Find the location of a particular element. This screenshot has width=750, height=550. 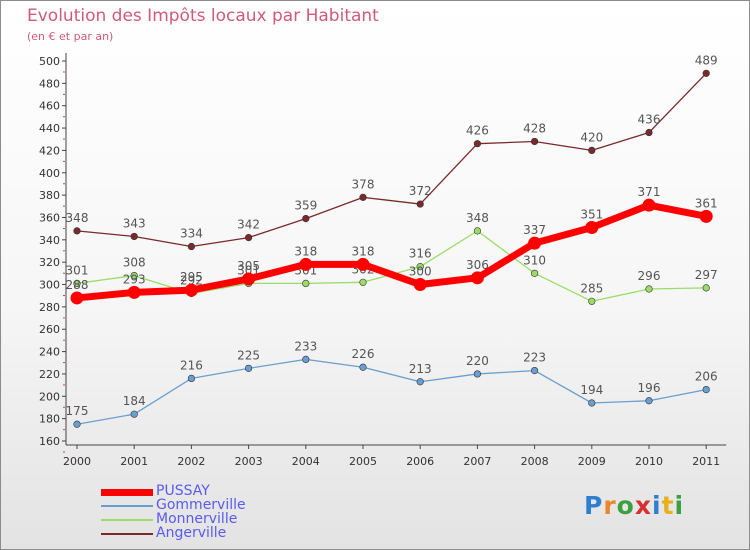

data-label-pussay: 361 is located at coordinates (706, 203).